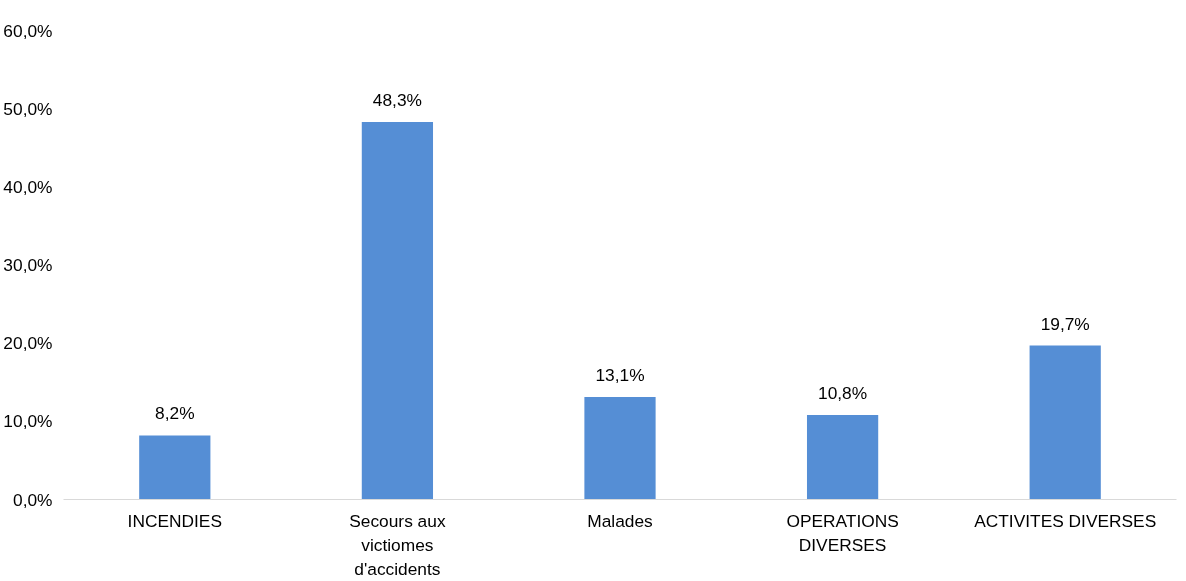  Describe the element at coordinates (620, 375) in the screenshot. I see `data-label: 13,1%` at that location.